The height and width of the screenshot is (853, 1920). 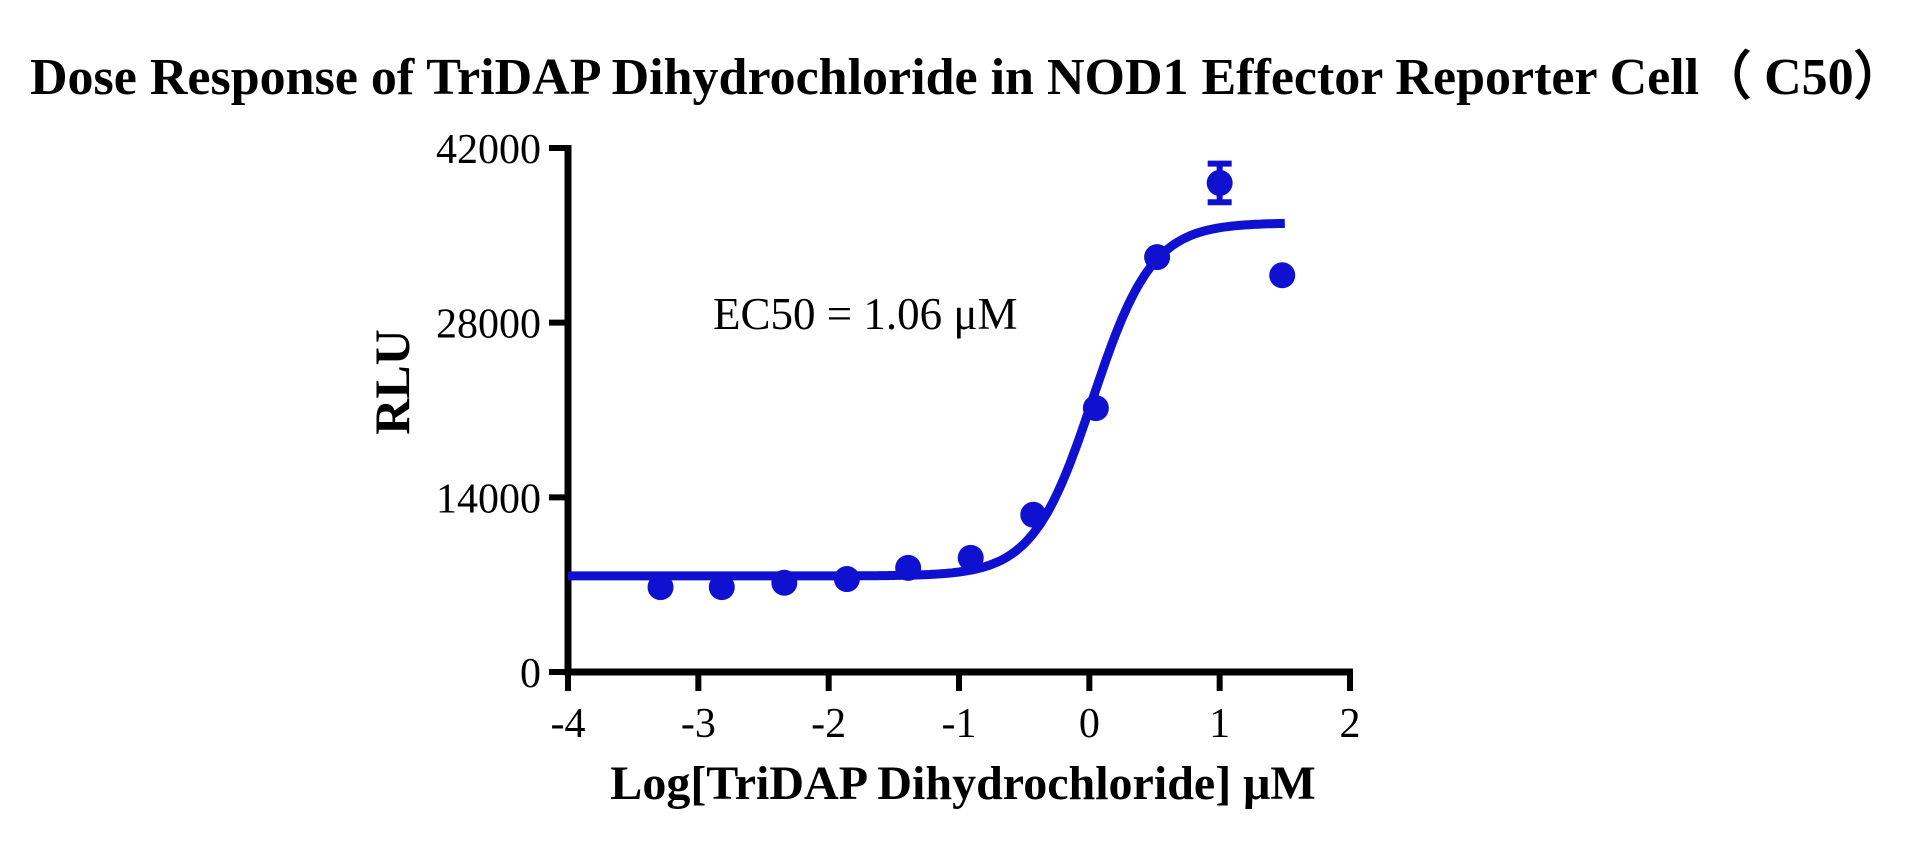 What do you see at coordinates (488, 499) in the screenshot?
I see `y-tick-label-1: 14000` at bounding box center [488, 499].